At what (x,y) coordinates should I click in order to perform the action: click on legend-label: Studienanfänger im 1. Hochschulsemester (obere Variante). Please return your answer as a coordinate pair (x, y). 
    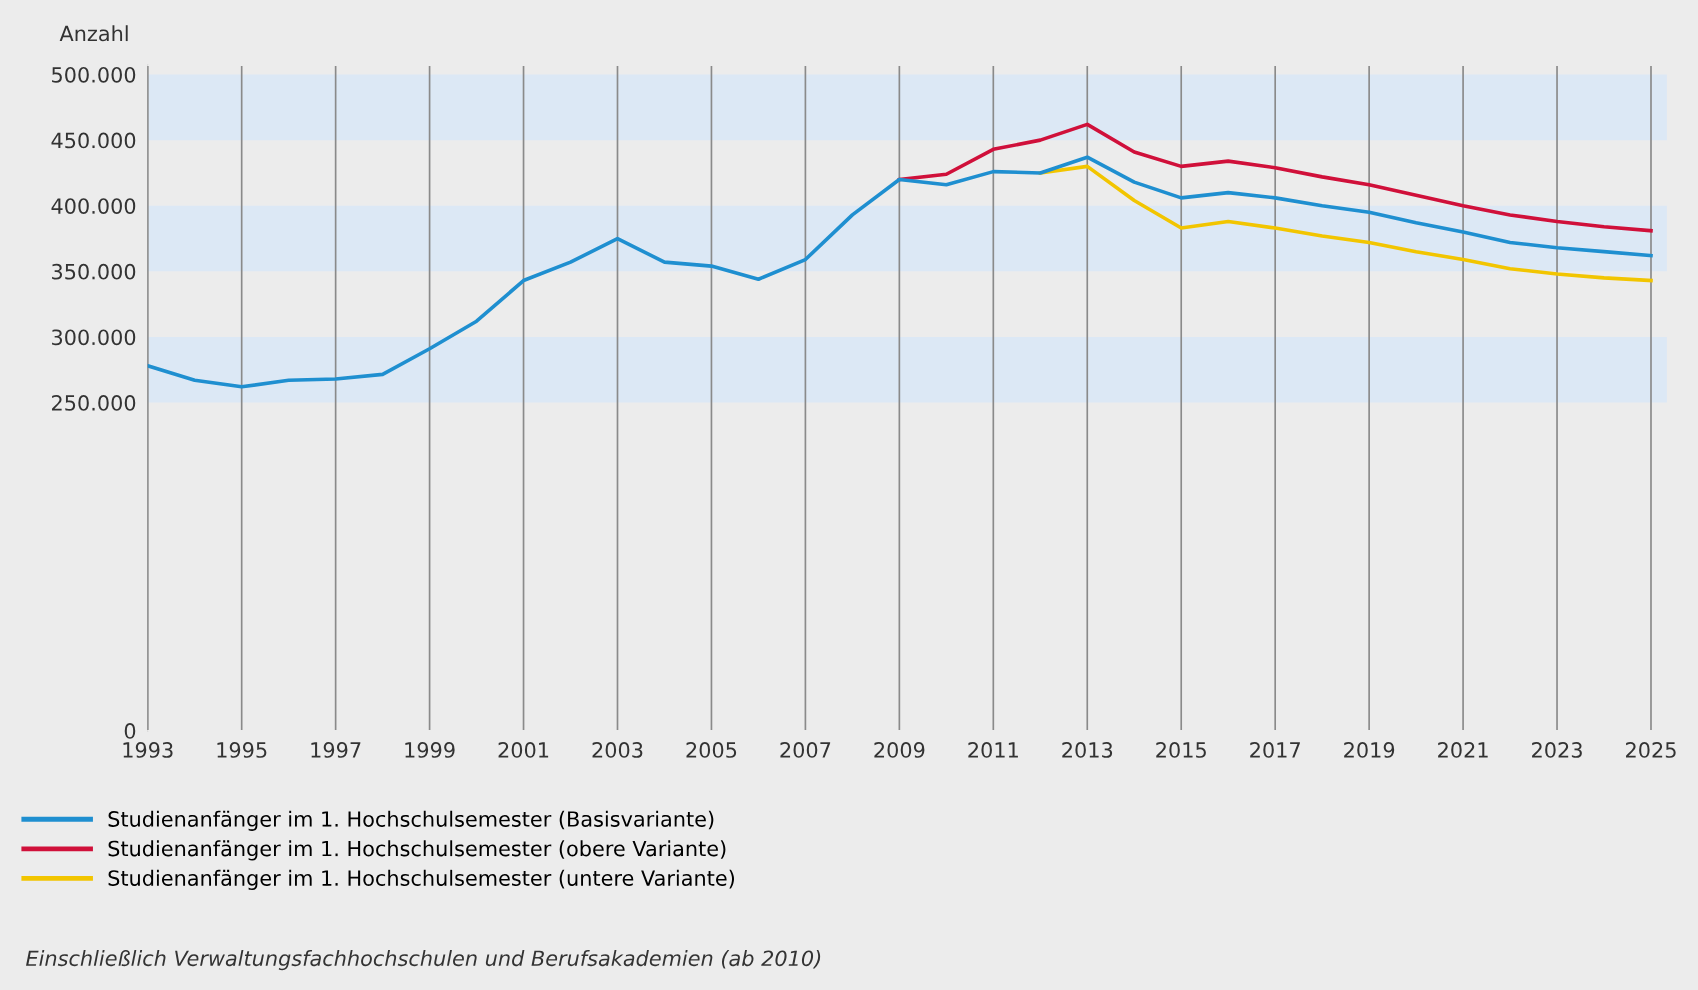
    Looking at the image, I should click on (417, 850).